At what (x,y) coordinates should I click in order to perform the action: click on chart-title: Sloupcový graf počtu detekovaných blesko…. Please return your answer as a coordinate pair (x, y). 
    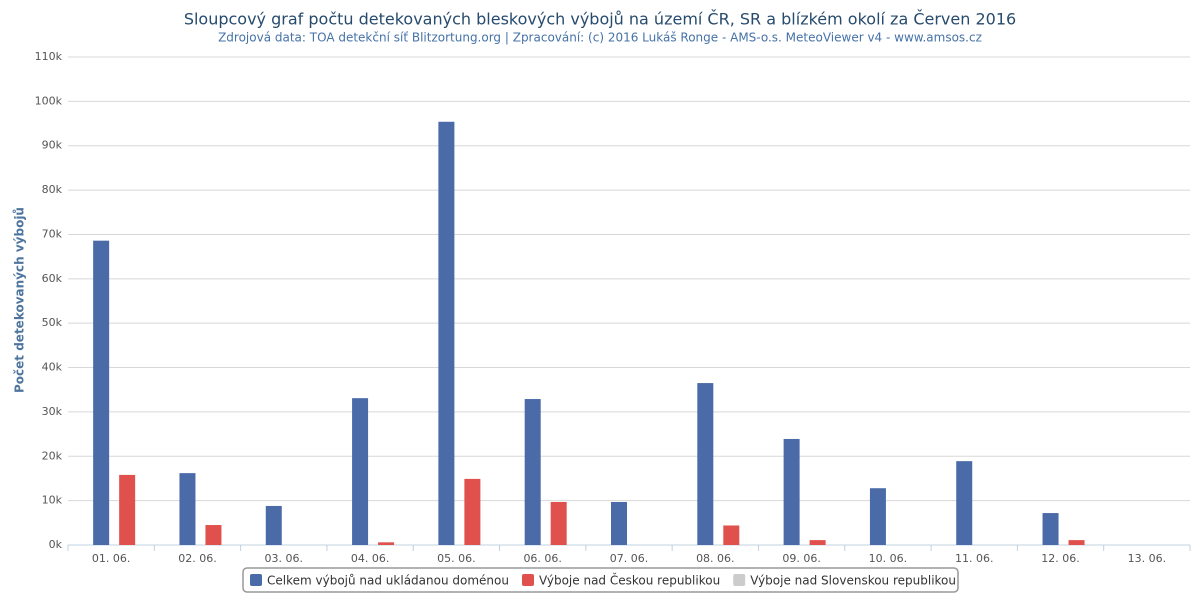
    Looking at the image, I should click on (600, 19).